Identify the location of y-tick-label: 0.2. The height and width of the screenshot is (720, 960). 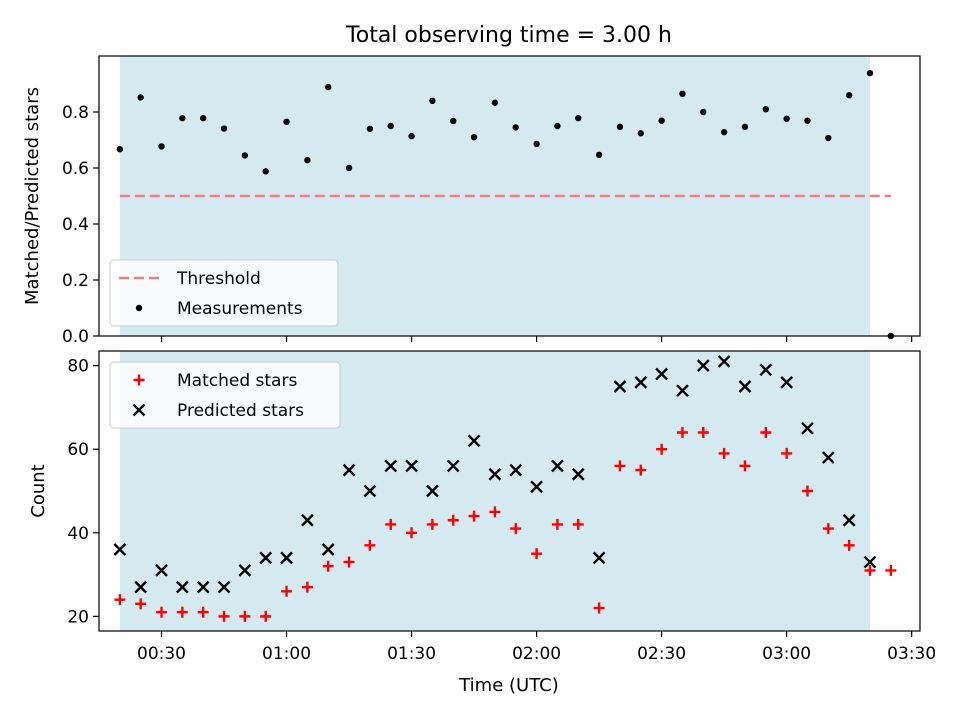
(75, 281).